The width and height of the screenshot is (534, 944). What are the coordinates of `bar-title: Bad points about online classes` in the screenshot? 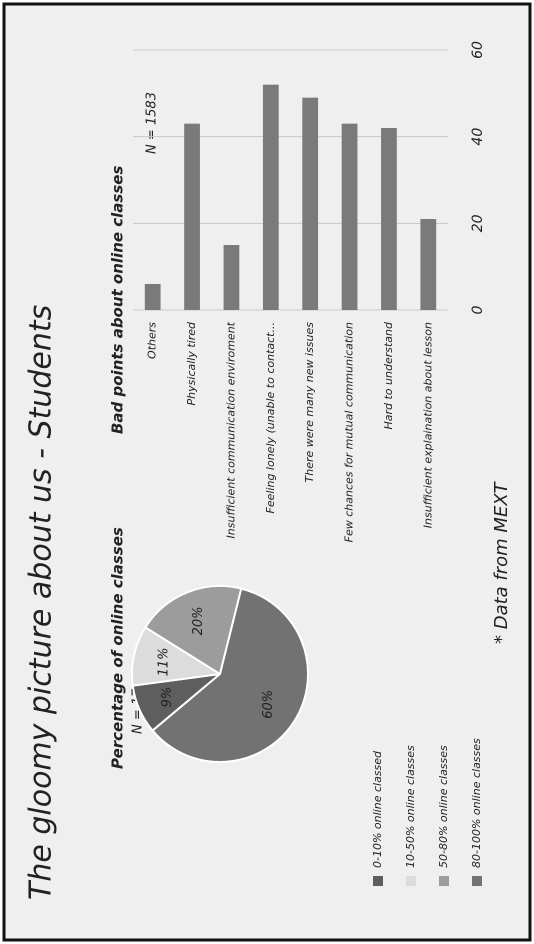 It's located at (118, 300).